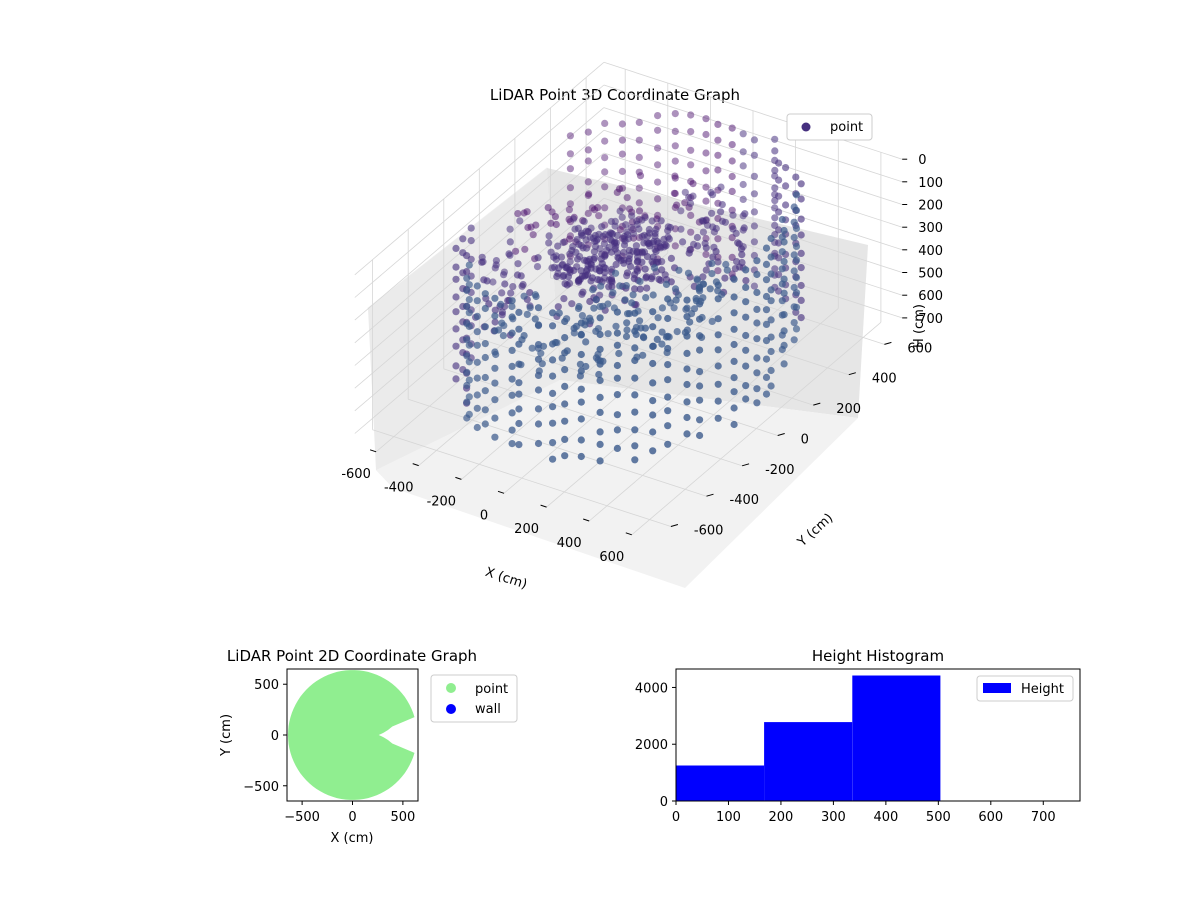  I want to click on y-ticks-histogram: 0 2000 4000, so click(655, 745).